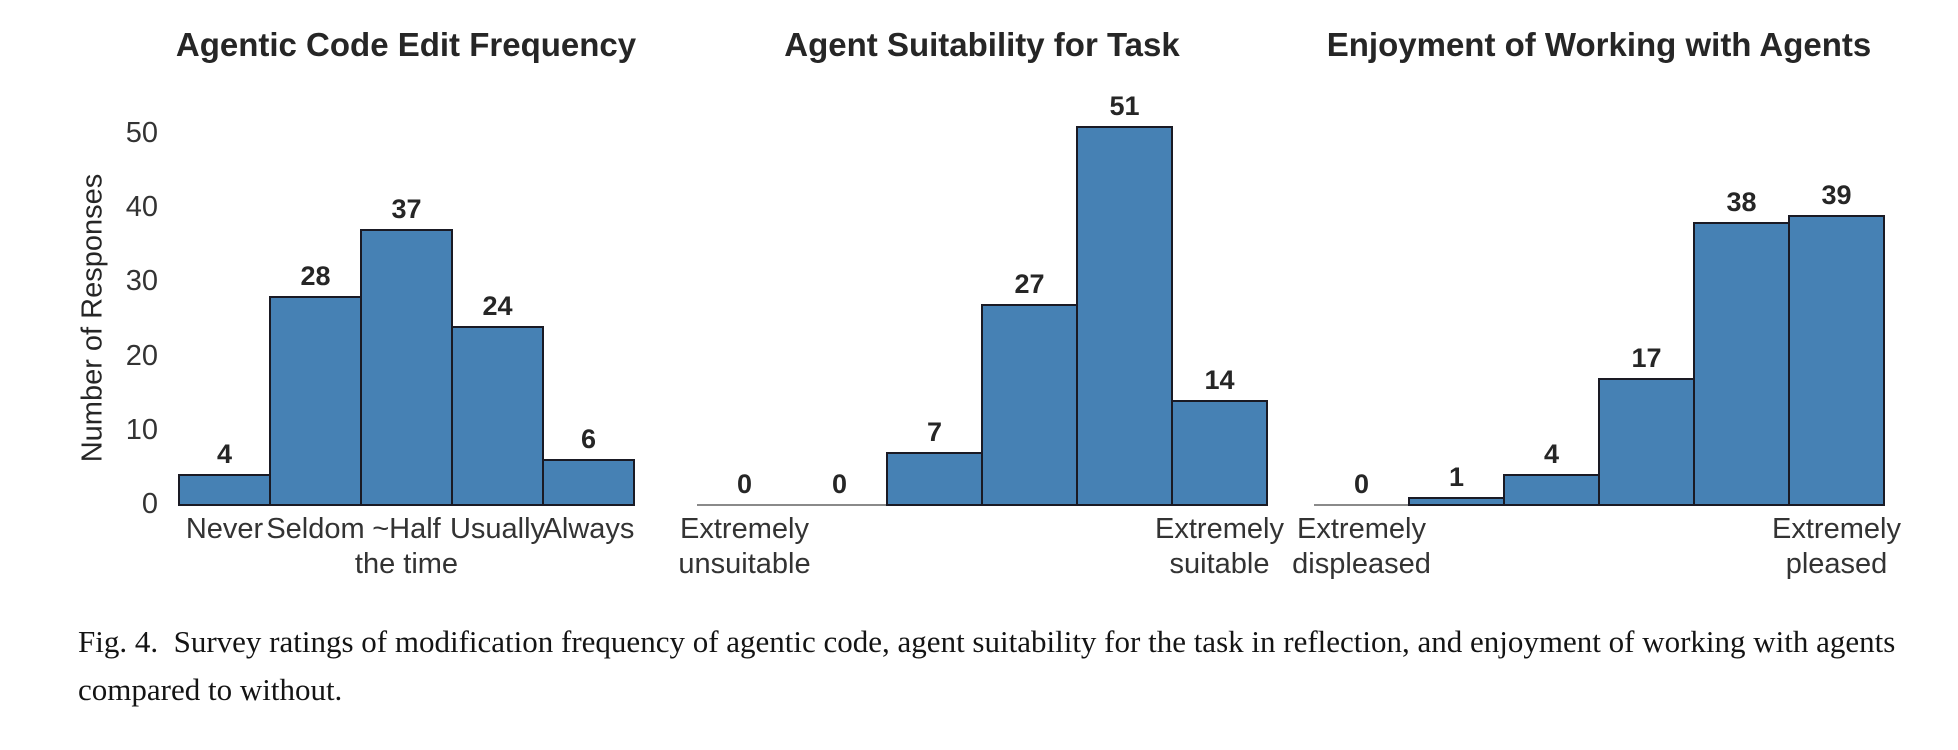 This screenshot has height=750, width=1958. What do you see at coordinates (1741, 202) in the screenshot?
I see `bar-value-label: 38` at bounding box center [1741, 202].